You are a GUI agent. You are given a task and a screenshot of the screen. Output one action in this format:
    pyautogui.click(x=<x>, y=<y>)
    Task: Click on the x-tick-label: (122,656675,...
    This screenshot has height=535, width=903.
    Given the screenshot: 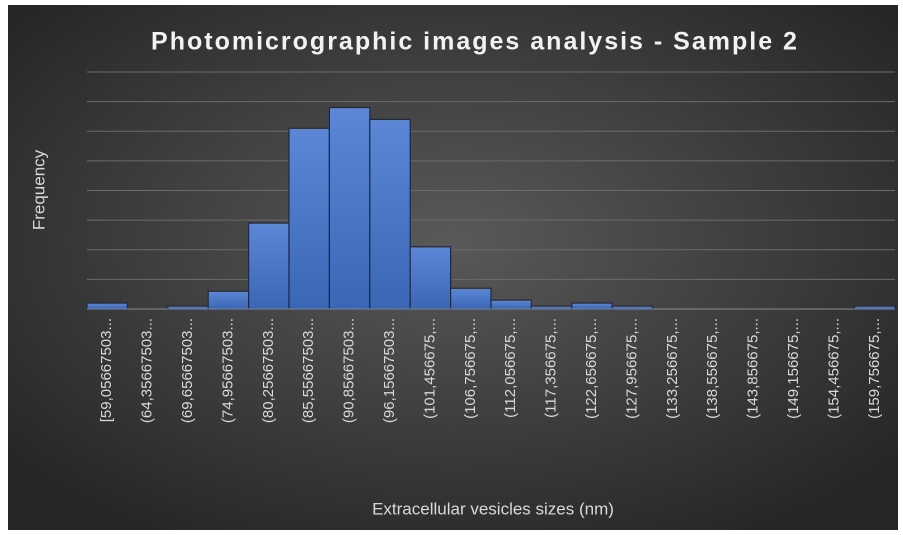 What is the action you would take?
    pyautogui.click(x=591, y=368)
    